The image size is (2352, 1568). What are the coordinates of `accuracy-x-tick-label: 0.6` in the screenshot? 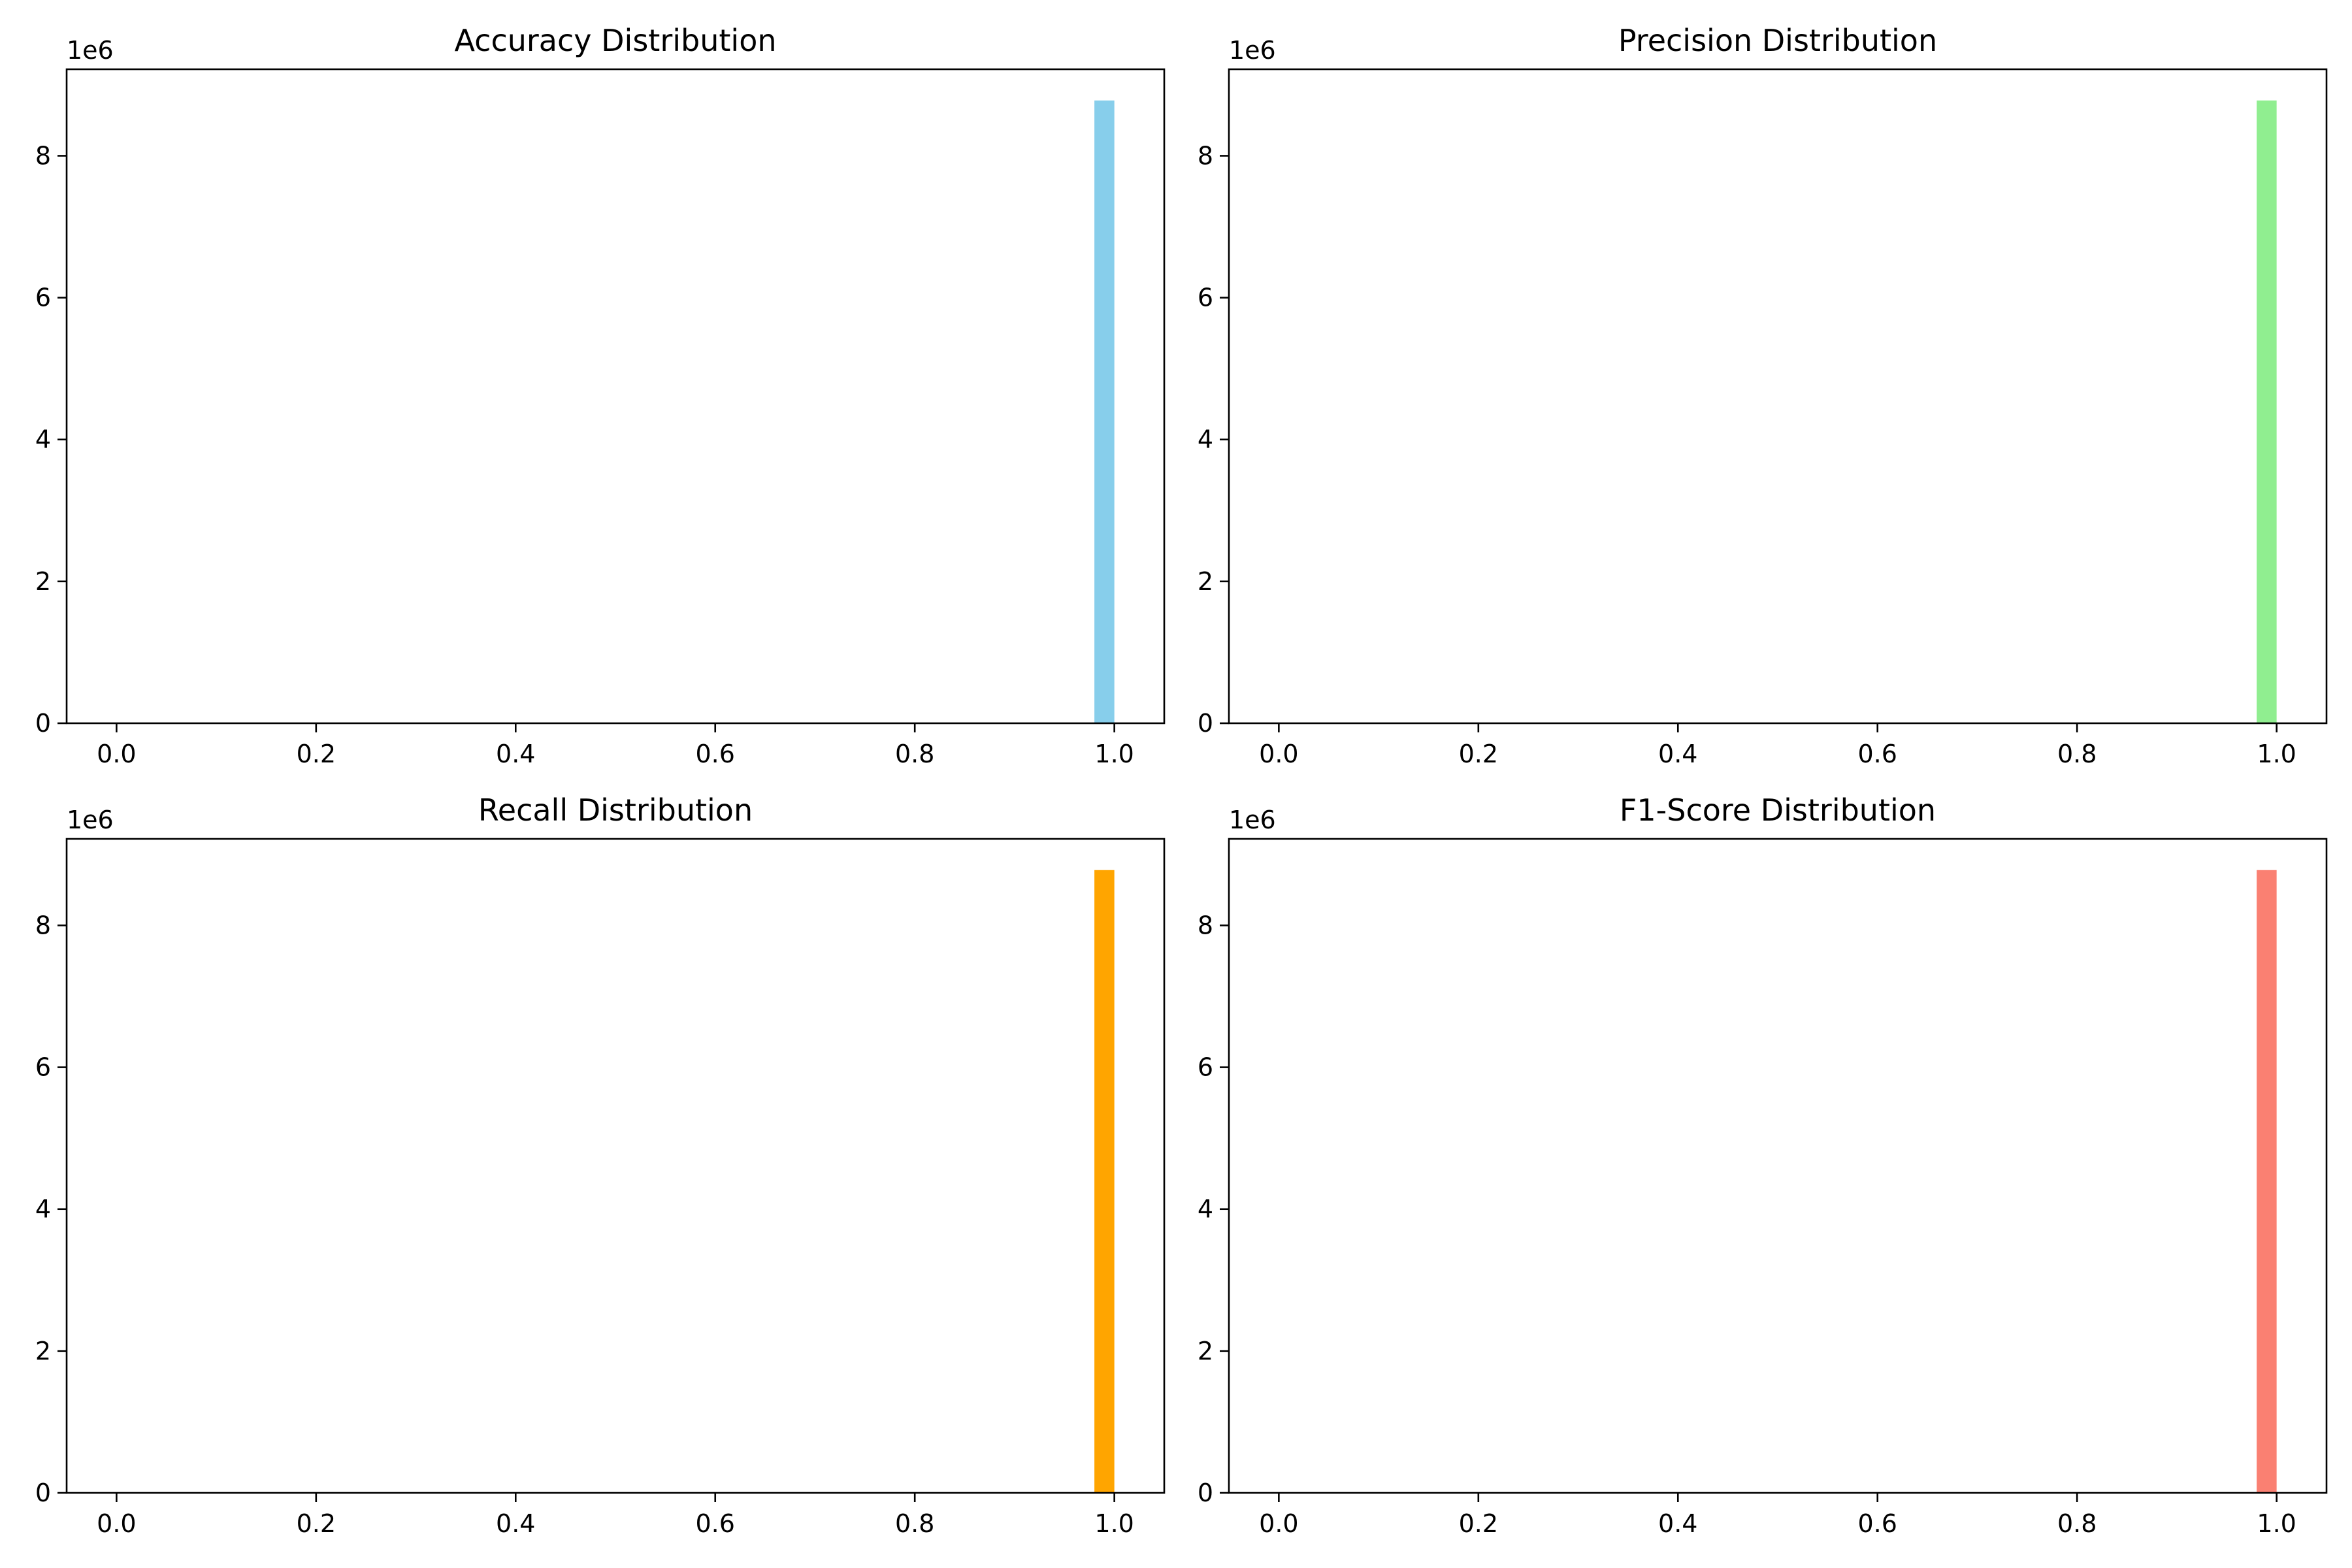 It's located at (715, 754).